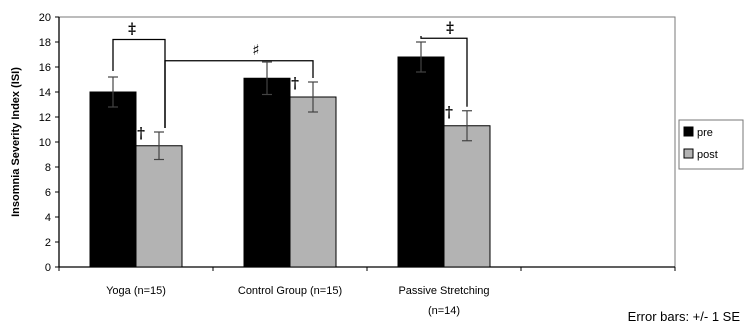  Describe the element at coordinates (132, 29) in the screenshot. I see `bracket-yoga-symbol: ‡` at that location.